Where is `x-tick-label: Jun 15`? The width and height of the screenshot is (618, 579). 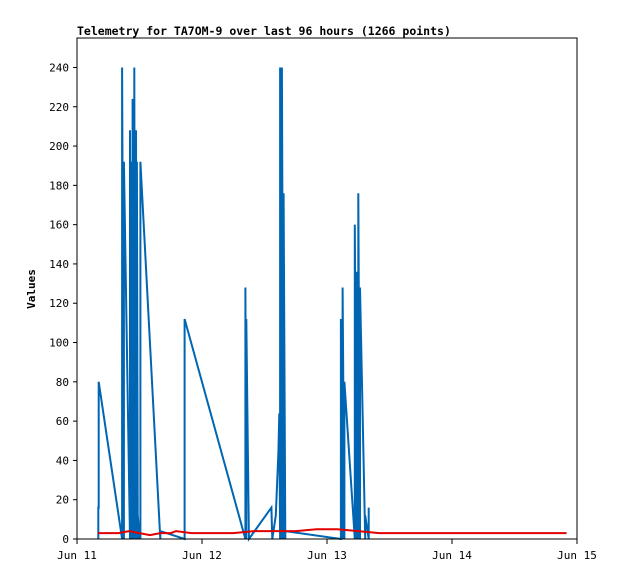 x-tick-label: Jun 15 is located at coordinates (577, 555).